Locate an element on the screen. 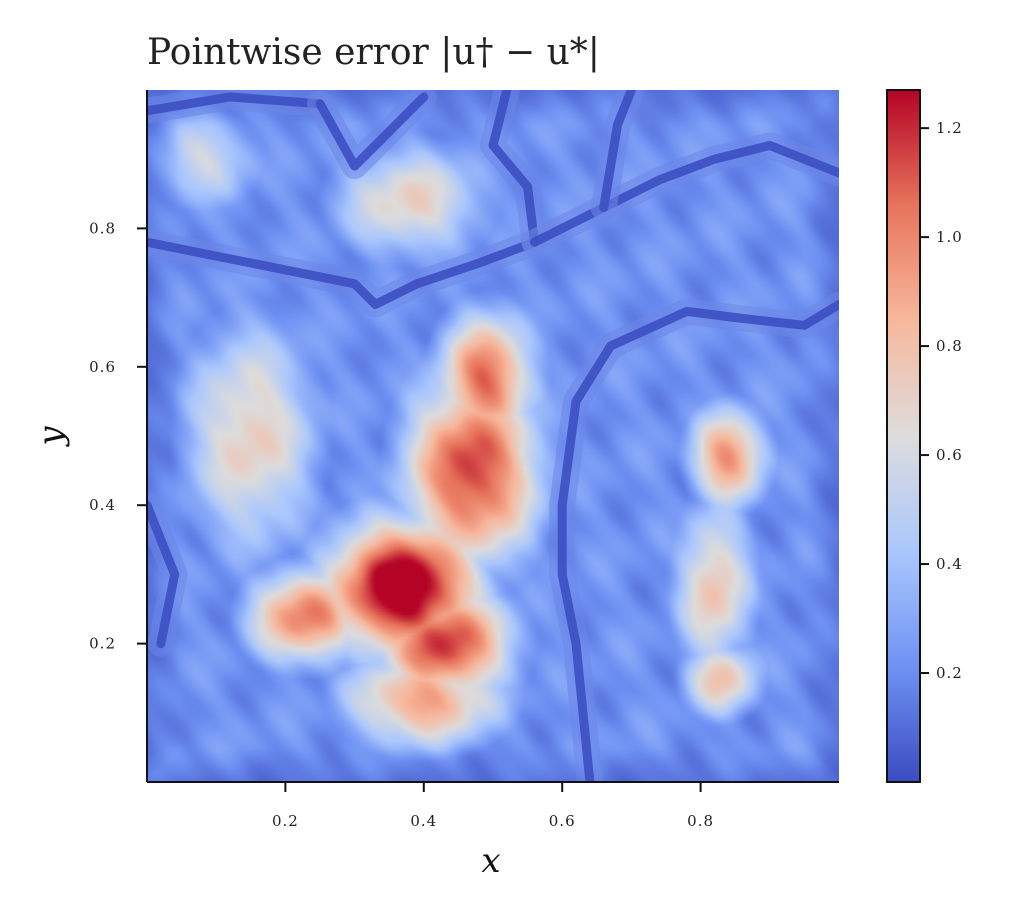 The height and width of the screenshot is (910, 1017). x-axis-ticks: 0.2 0.4 0.6 0.8 is located at coordinates (493, 806).